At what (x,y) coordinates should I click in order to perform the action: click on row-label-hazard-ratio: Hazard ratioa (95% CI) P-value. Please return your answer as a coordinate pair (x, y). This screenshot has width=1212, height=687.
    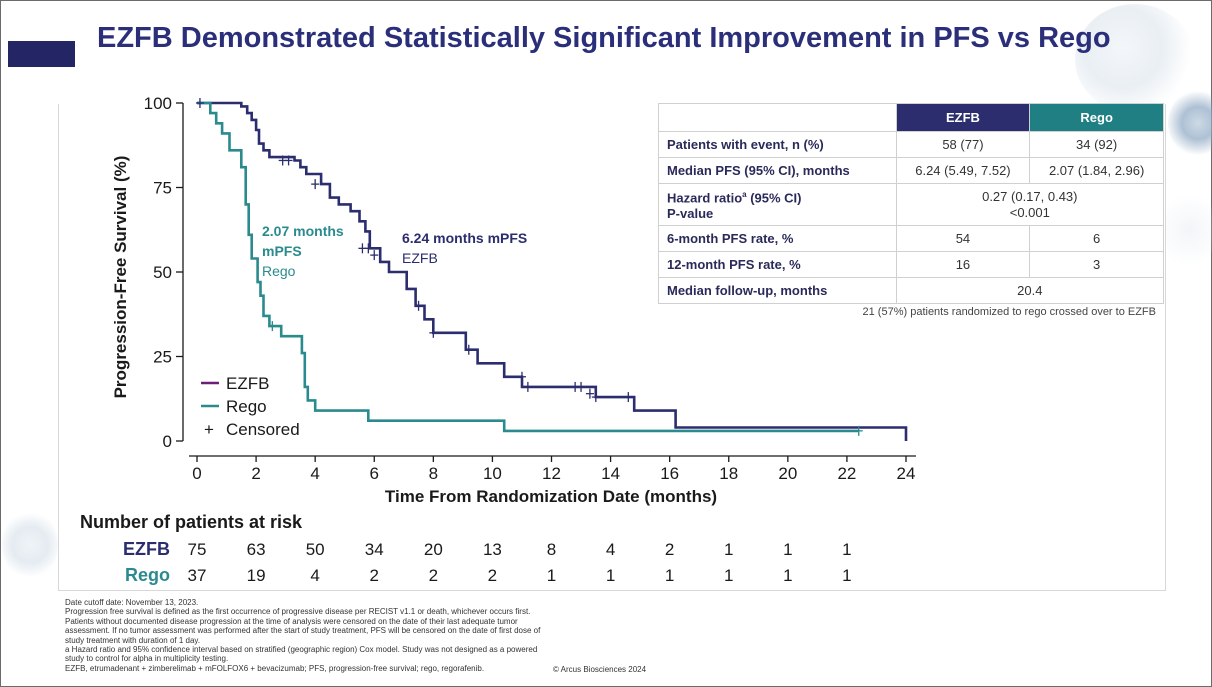
    Looking at the image, I should click on (777, 204).